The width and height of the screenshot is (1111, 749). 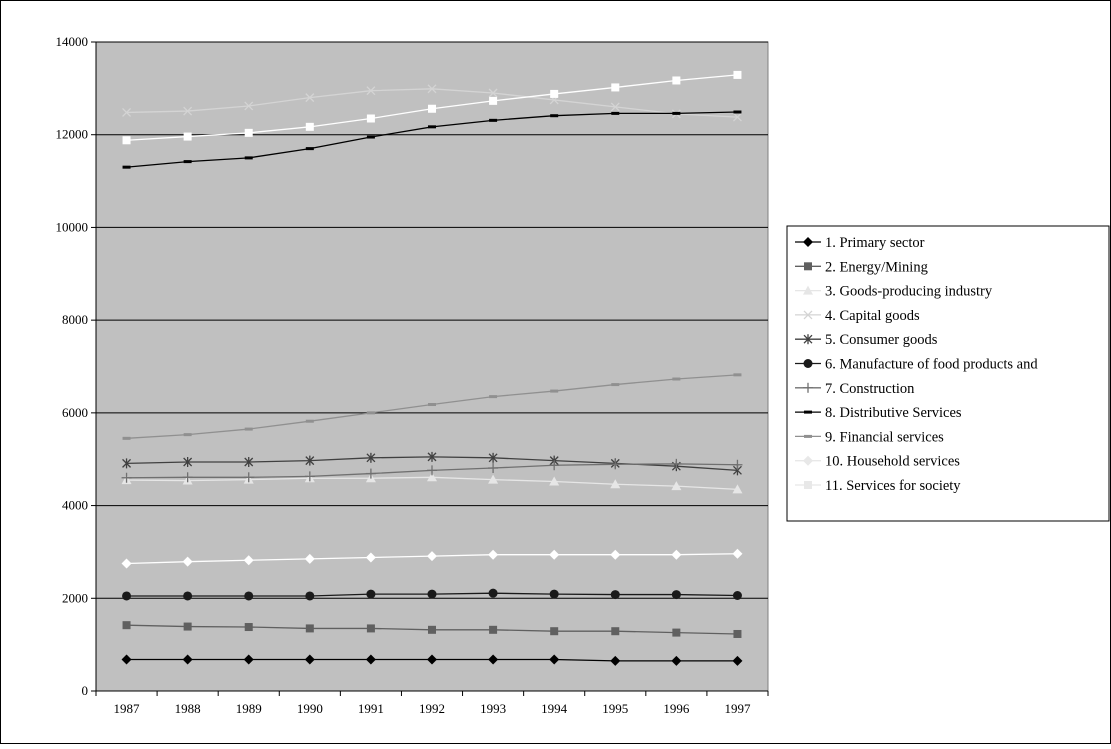 I want to click on legend-item: 3. Goods-producing industry, so click(x=894, y=292).